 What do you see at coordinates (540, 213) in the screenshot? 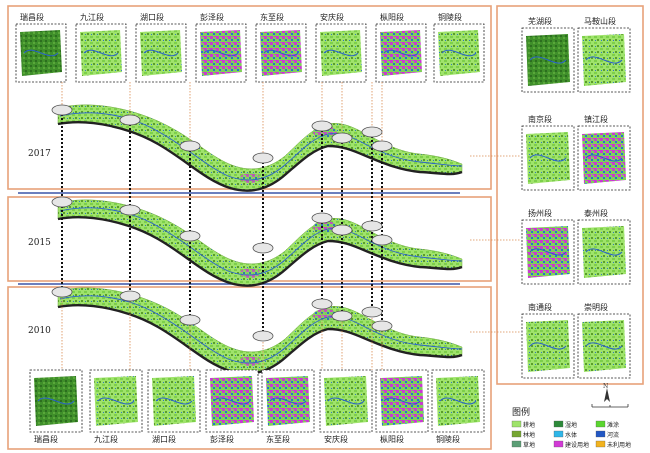
I see `thumb-right-label-2-0: 扬州段` at bounding box center [540, 213].